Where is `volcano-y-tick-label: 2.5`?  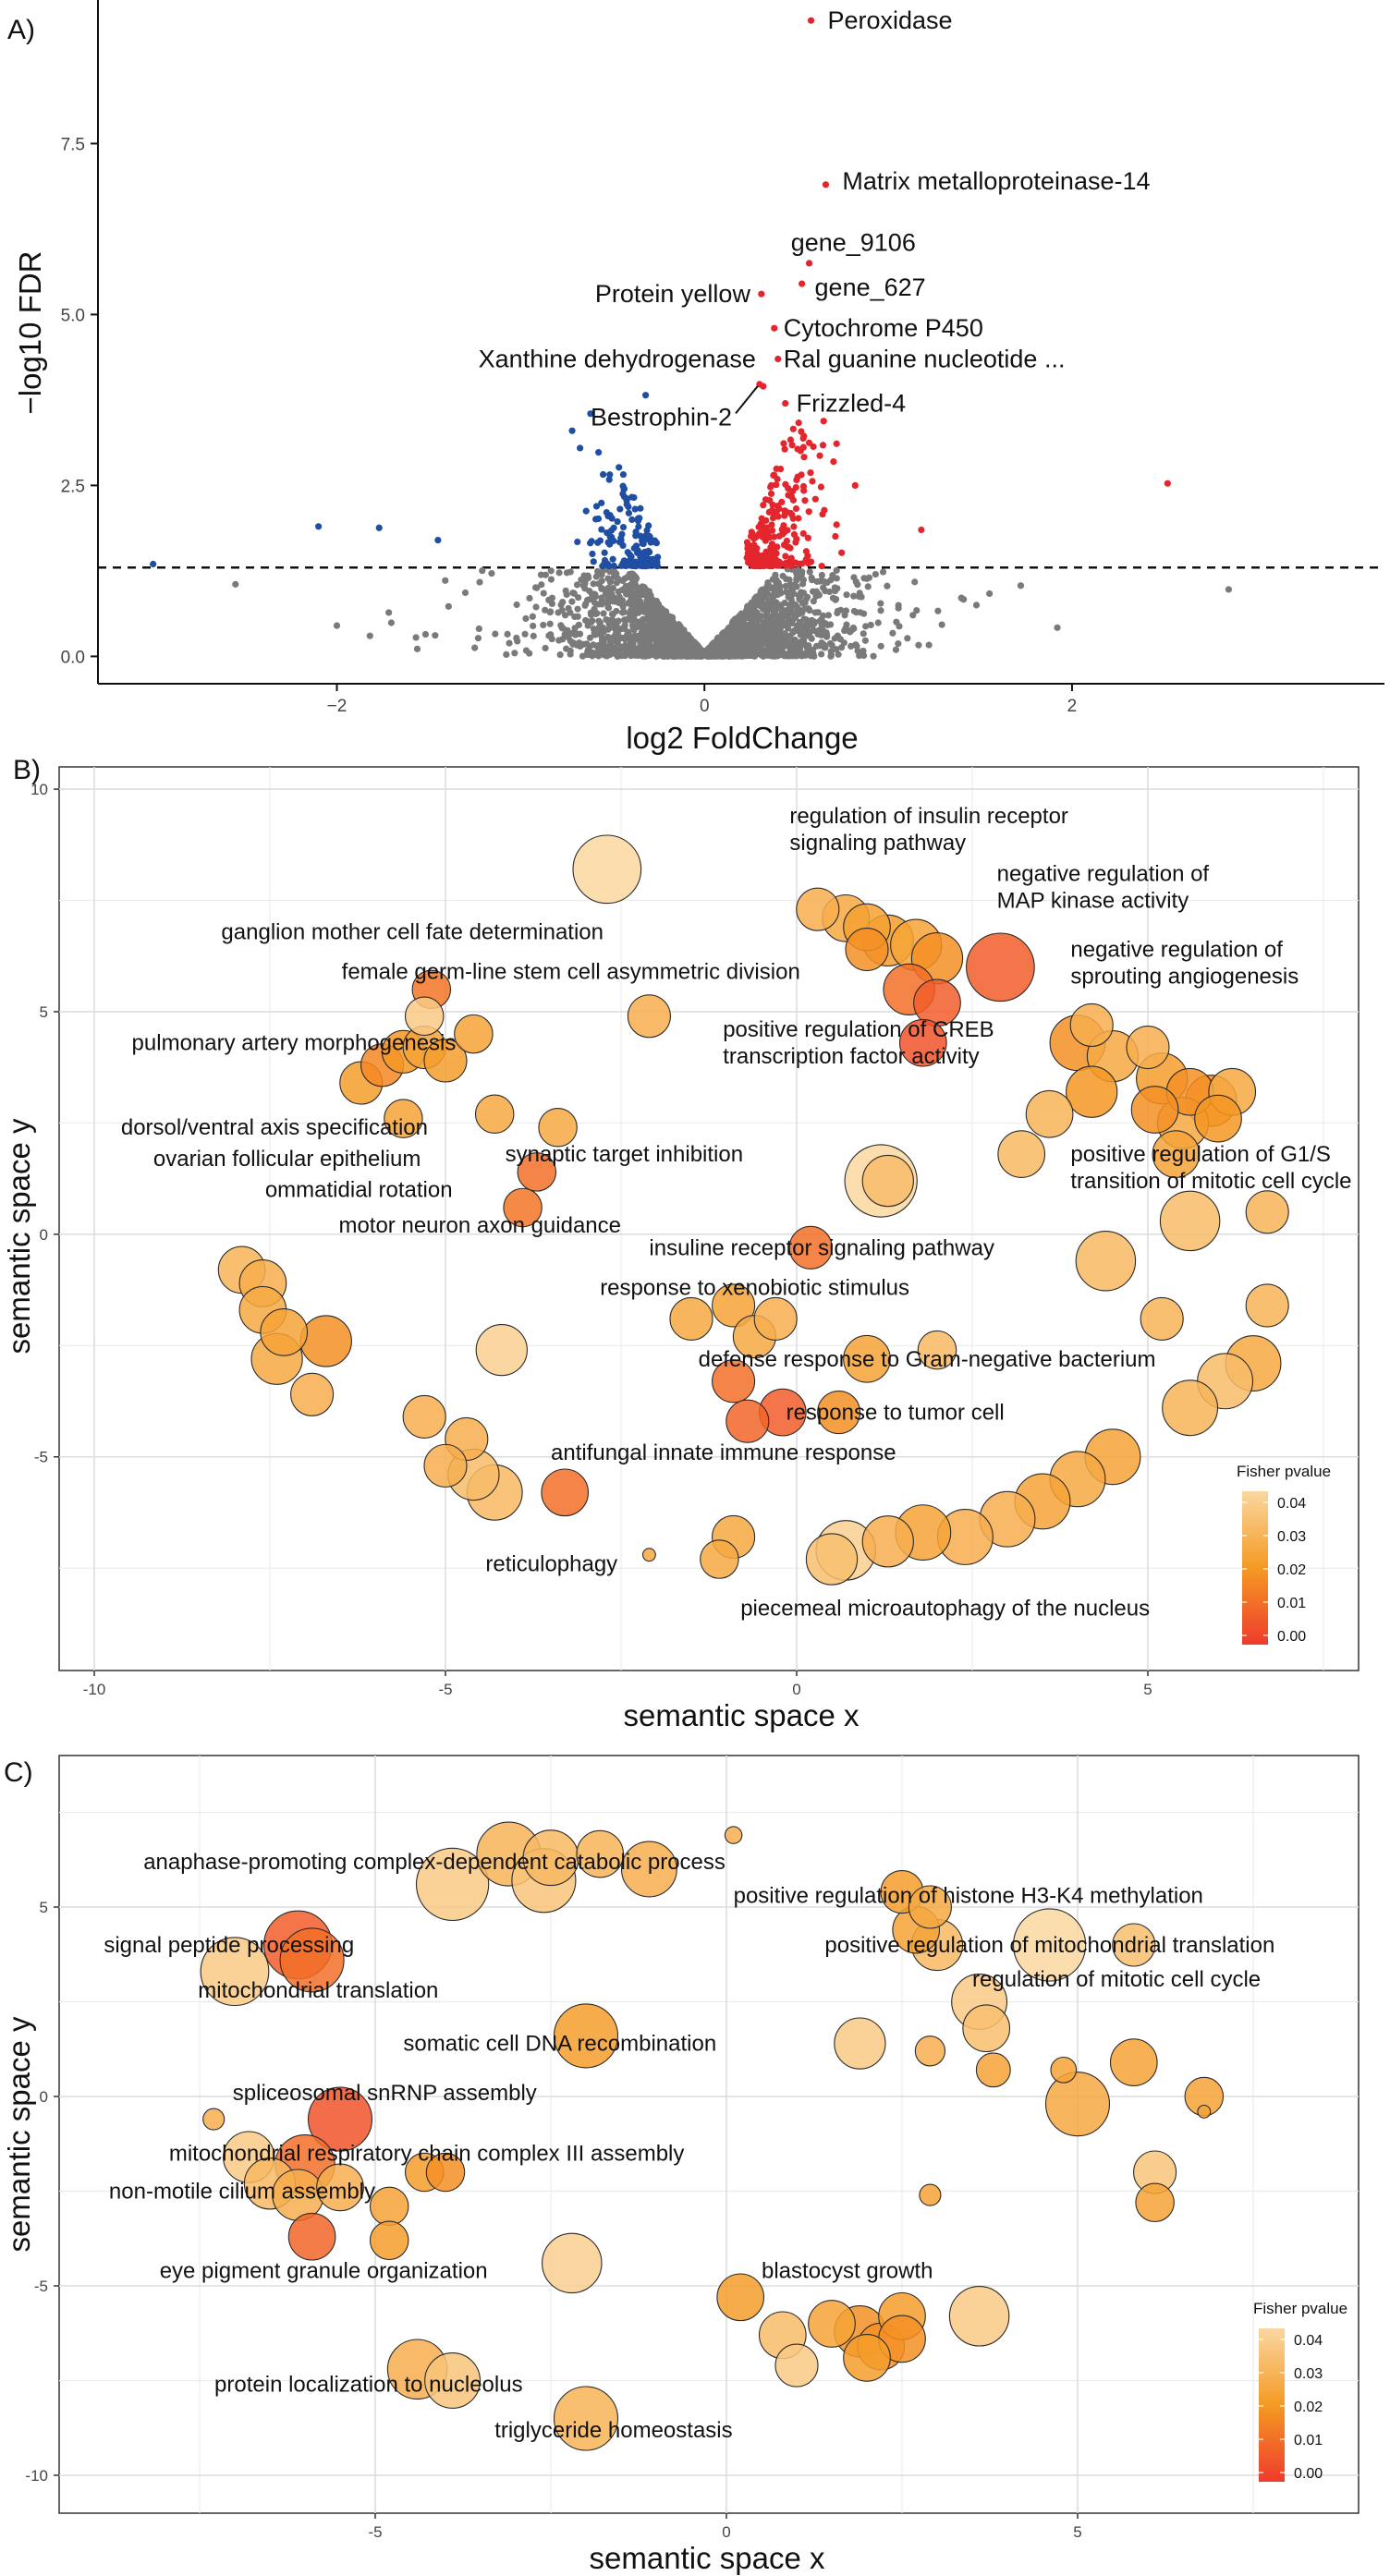
volcano-y-tick-label: 2.5 is located at coordinates (73, 486).